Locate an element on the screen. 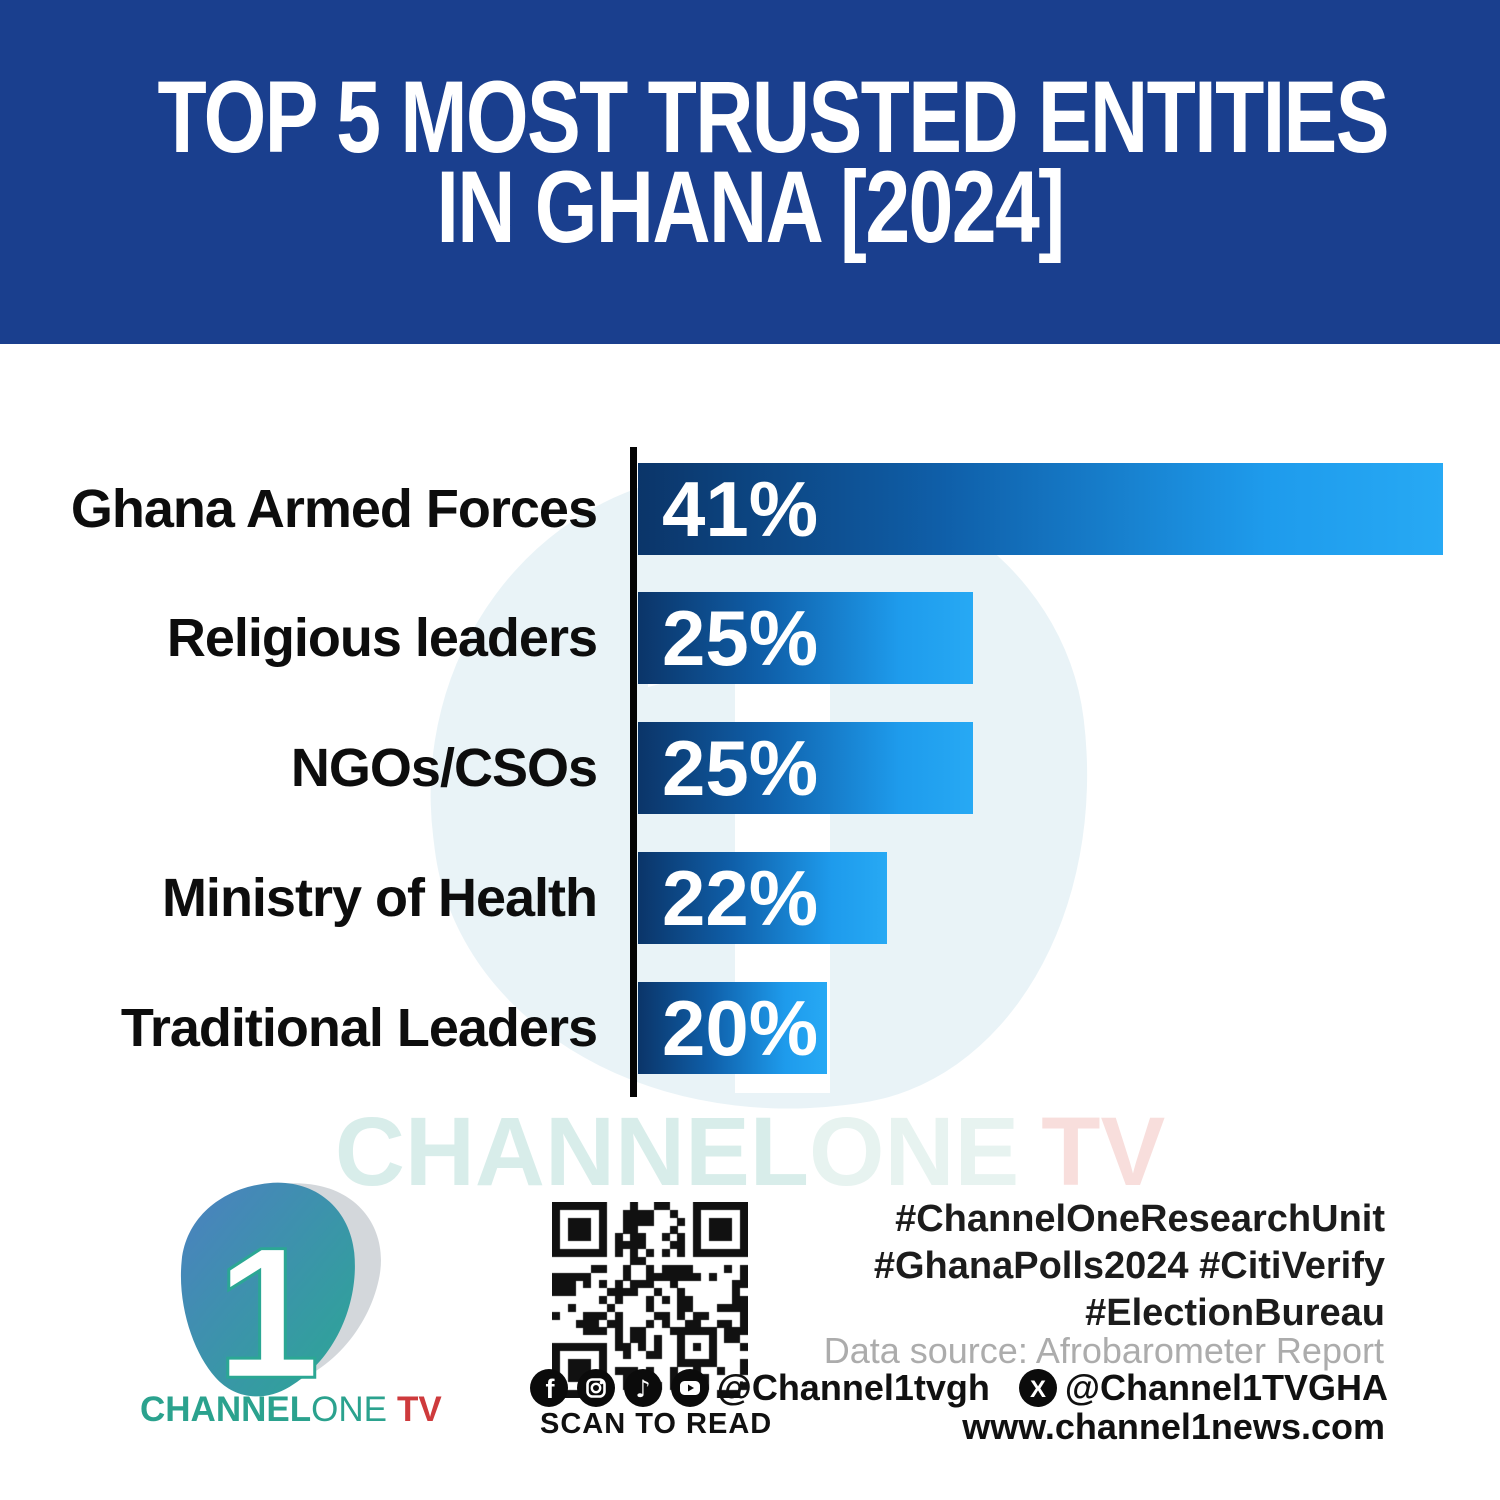 The width and height of the screenshot is (1500, 1500). bar-ngos-csos: 25% is located at coordinates (805, 768).